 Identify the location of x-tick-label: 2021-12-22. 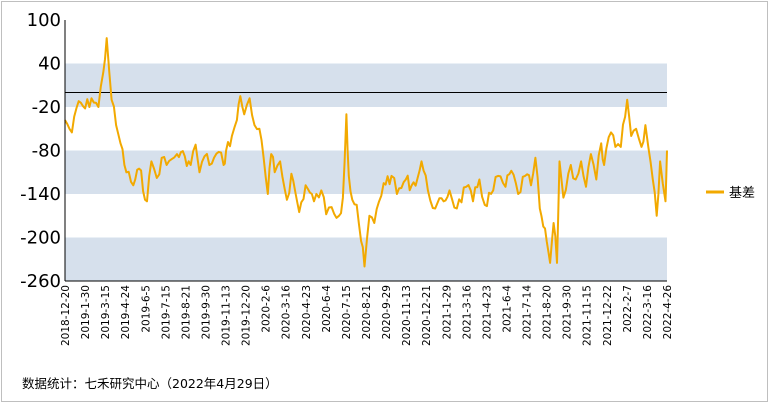
(608, 315).